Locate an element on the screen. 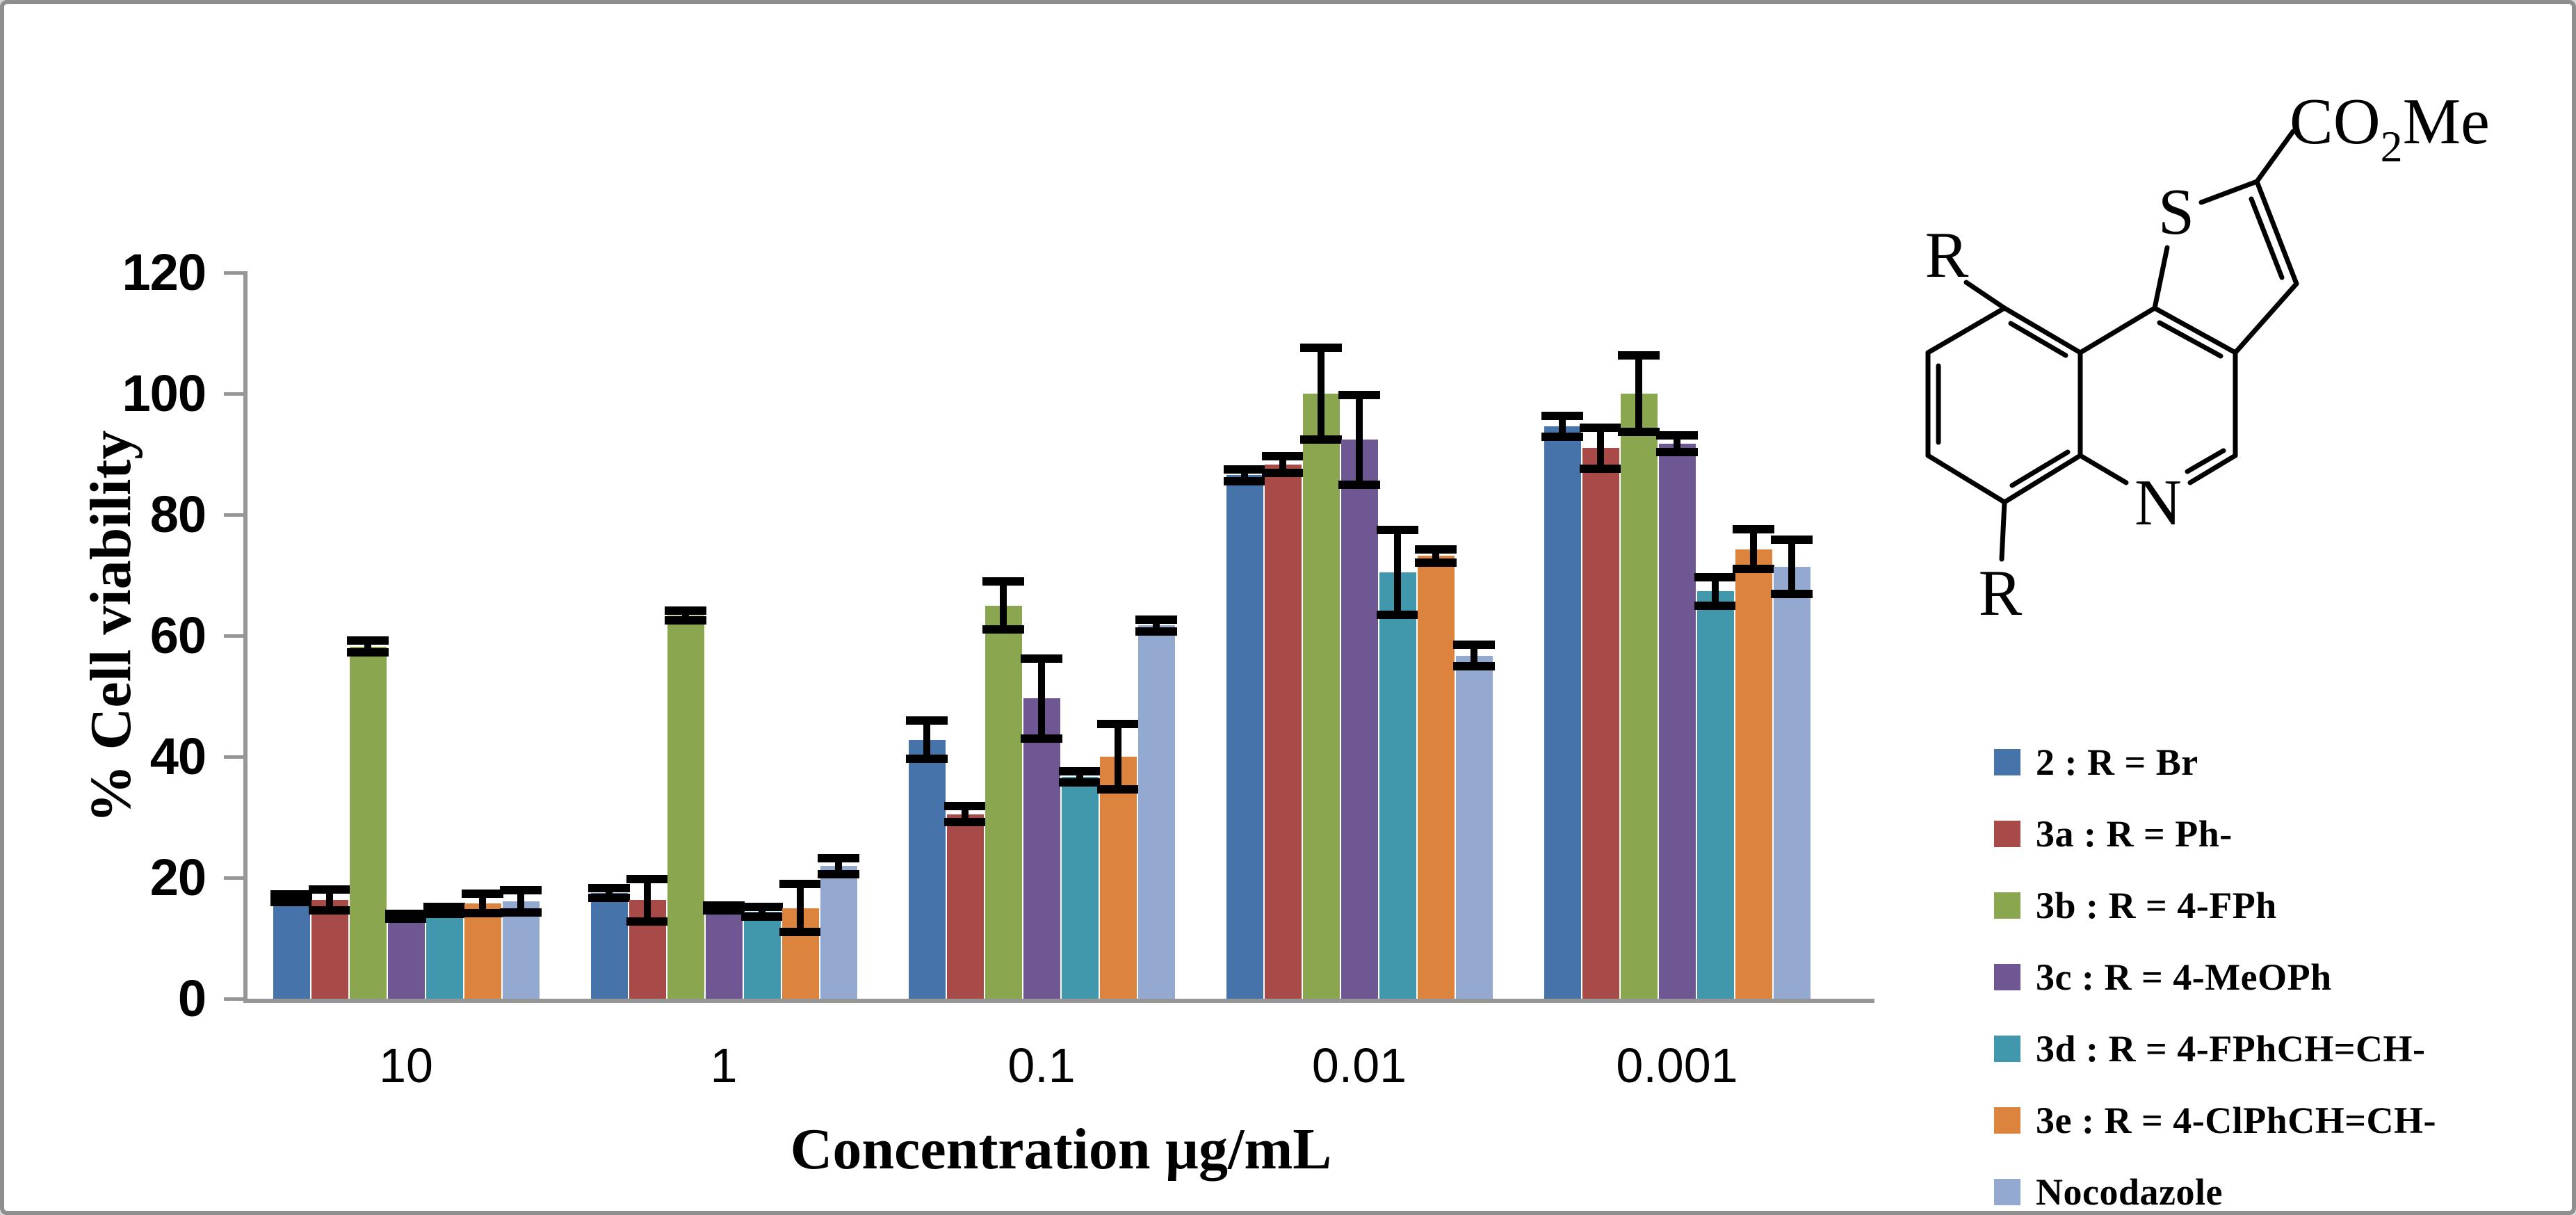 Image resolution: width=2576 pixels, height=1215 pixels. legend-item: 3c : R = 4-MeOPh is located at coordinates (2215, 977).